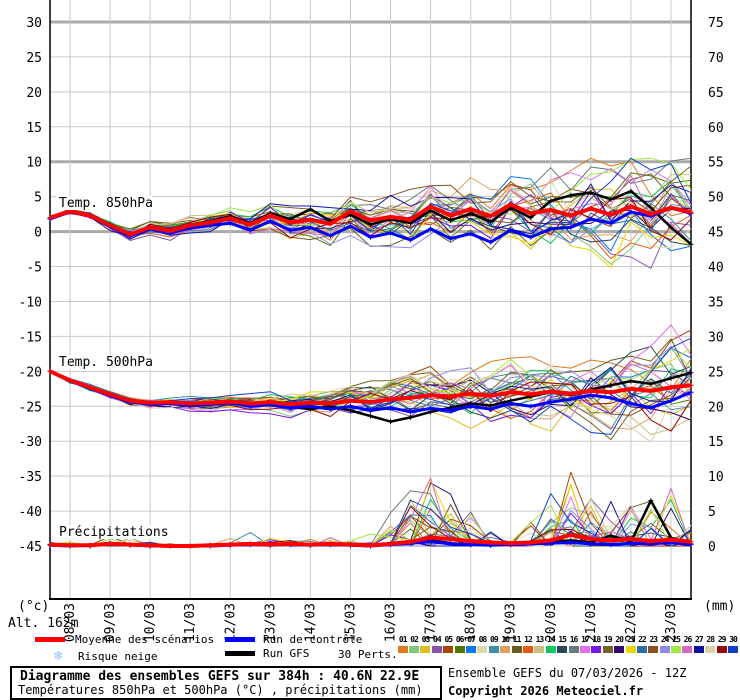  Describe the element at coordinates (716, 337) in the screenshot. I see `y-tick-right: 30` at that location.